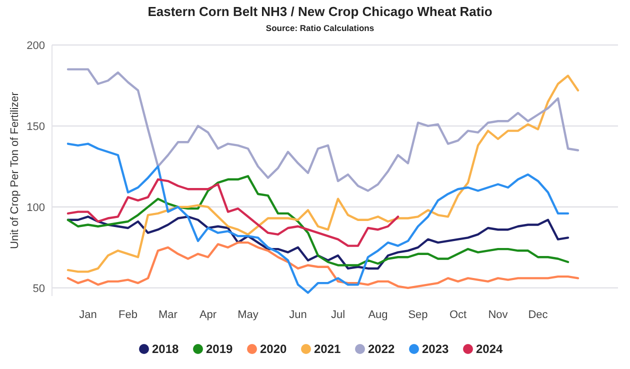  What do you see at coordinates (320, 28) in the screenshot?
I see `chart-subtitle: Source: Ratio Calculations` at bounding box center [320, 28].